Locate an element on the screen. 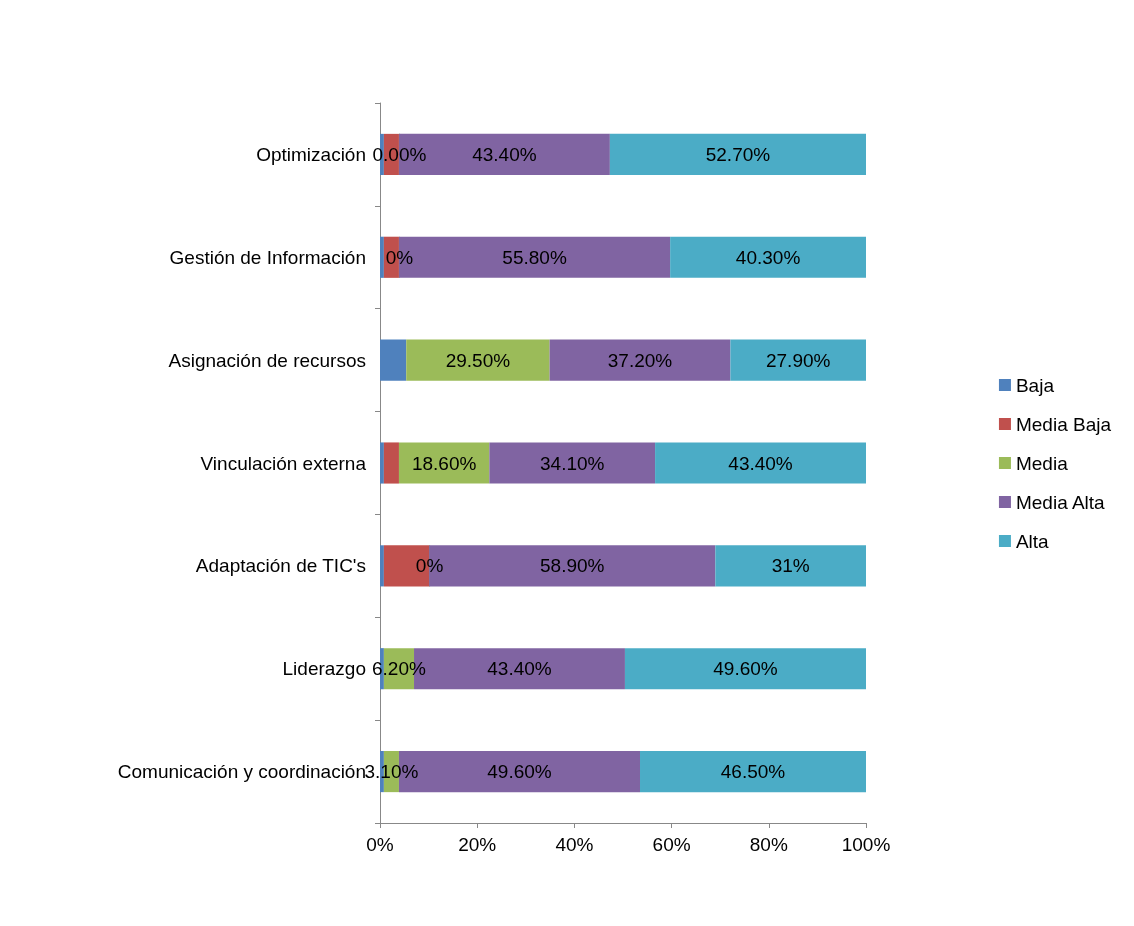  data-label: 18.60% is located at coordinates (444, 463).